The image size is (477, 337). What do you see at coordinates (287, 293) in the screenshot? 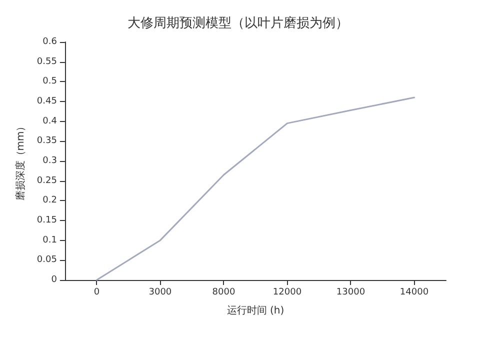
I see `x-tick-label: 12000` at bounding box center [287, 293].